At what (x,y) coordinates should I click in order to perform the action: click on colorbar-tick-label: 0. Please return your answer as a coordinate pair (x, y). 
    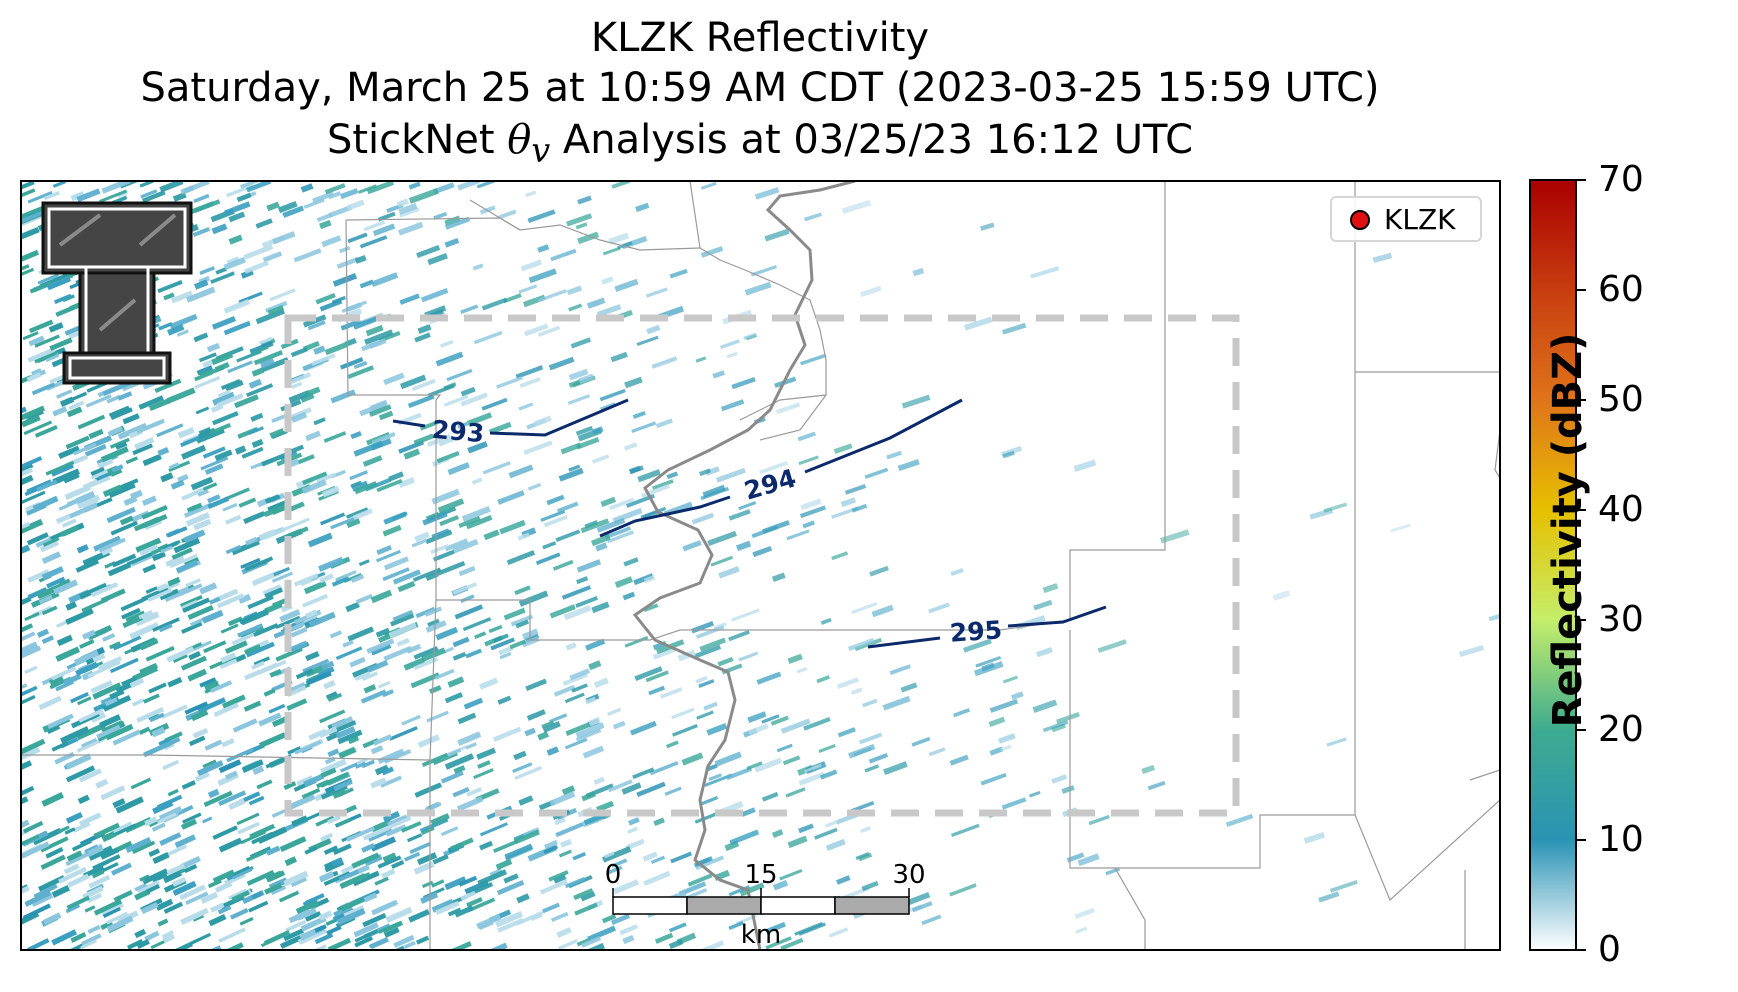
    Looking at the image, I should click on (1609, 950).